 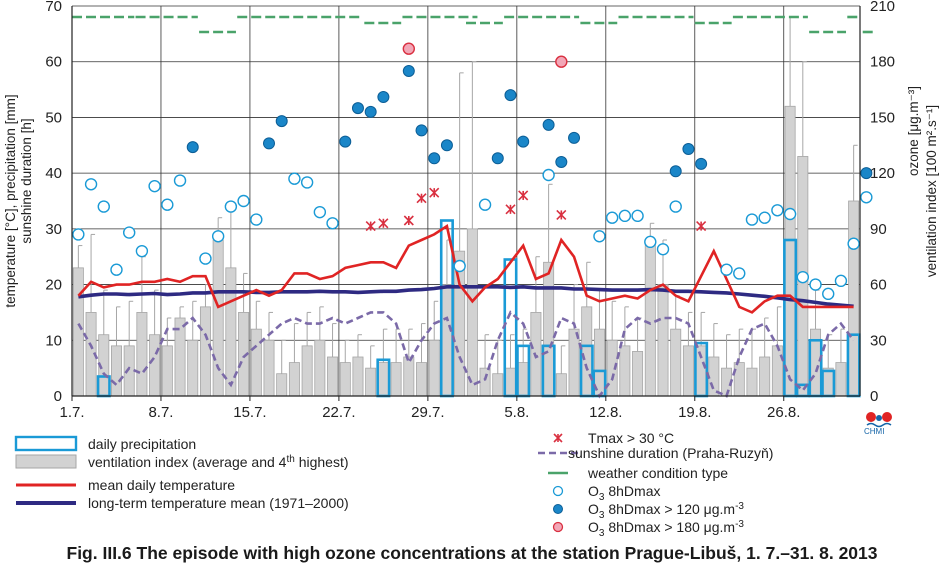 I want to click on left-tick-label: 20, so click(x=53, y=285).